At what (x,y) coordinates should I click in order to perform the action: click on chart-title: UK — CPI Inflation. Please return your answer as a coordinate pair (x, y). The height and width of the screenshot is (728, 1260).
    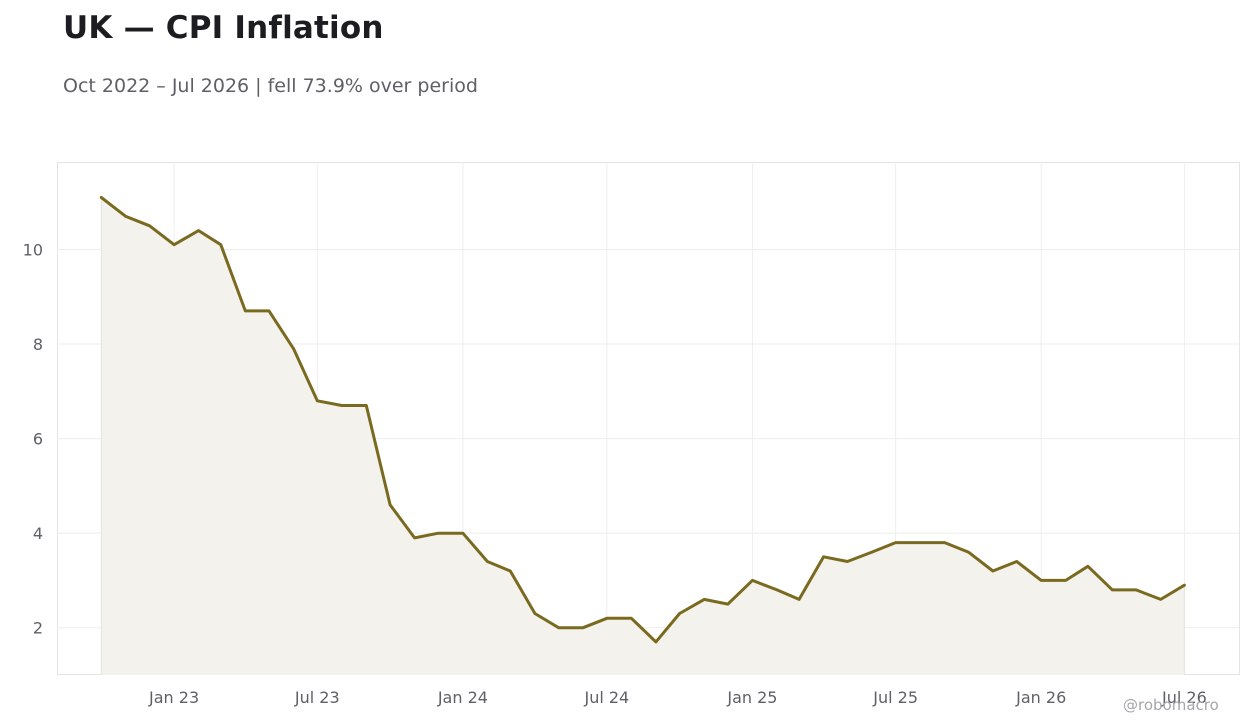
    Looking at the image, I should click on (223, 28).